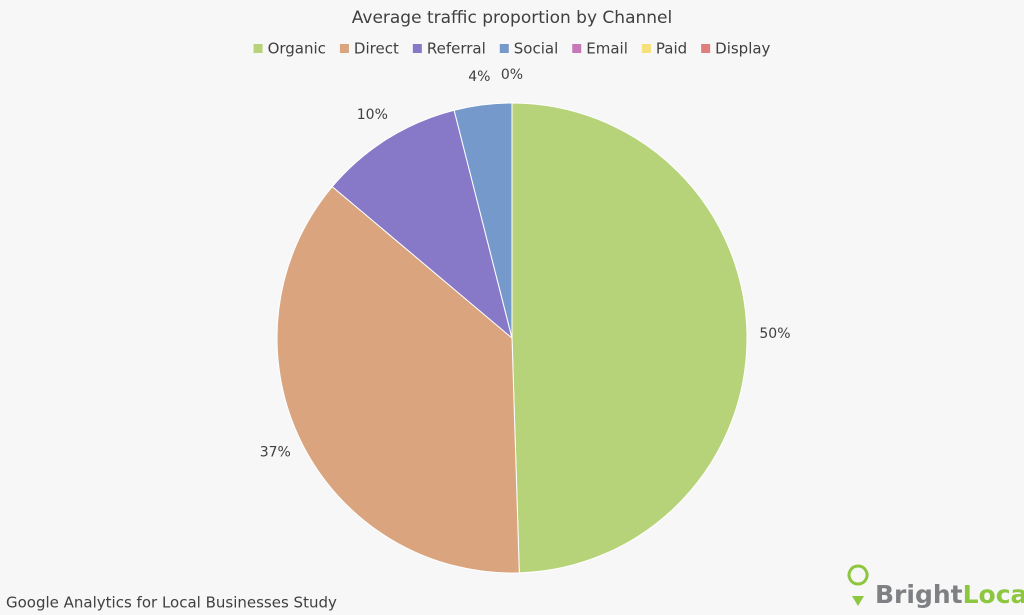 This screenshot has height=615, width=1024. What do you see at coordinates (422, 224) in the screenshot?
I see `pie-slice` at bounding box center [422, 224].